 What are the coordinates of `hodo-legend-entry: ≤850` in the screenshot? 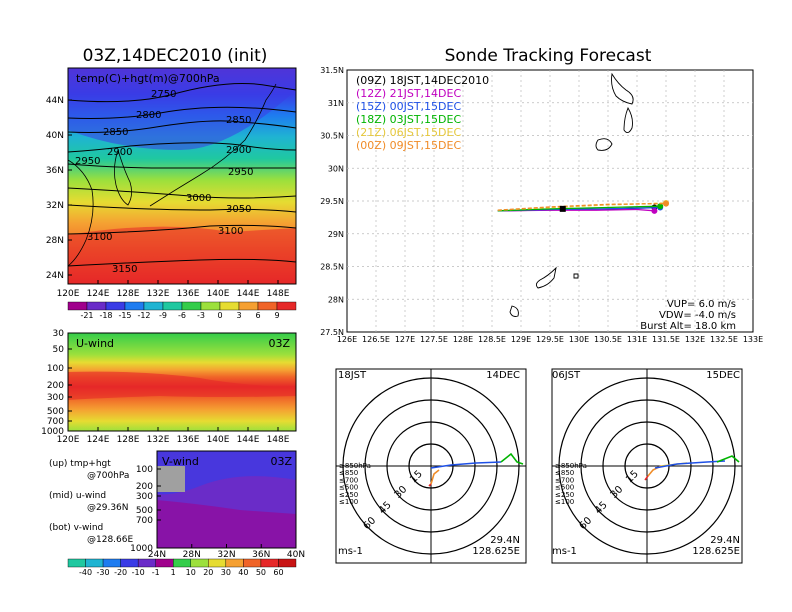 It's located at (348, 473).